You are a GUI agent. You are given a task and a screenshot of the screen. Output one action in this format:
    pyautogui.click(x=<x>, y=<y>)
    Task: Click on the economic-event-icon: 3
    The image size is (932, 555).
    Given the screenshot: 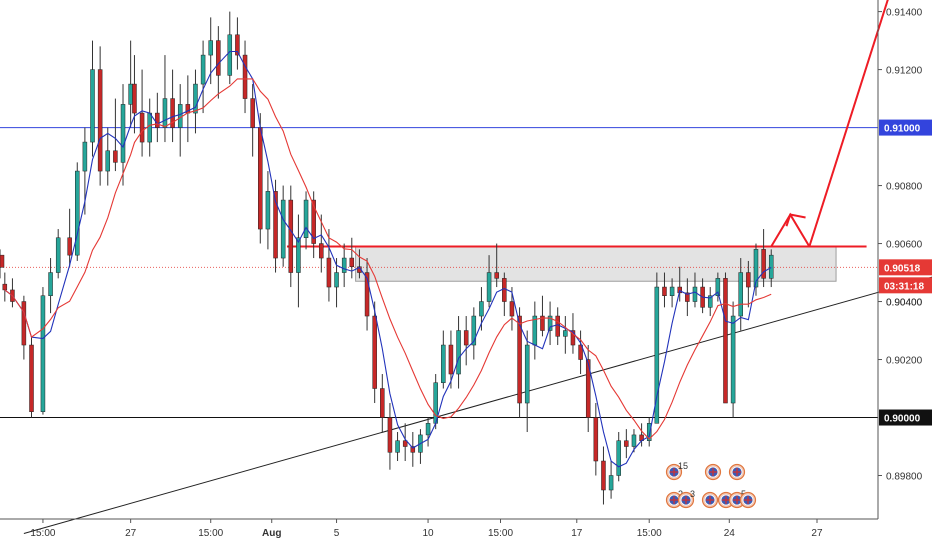 What is the action you would take?
    pyautogui.click(x=686, y=499)
    